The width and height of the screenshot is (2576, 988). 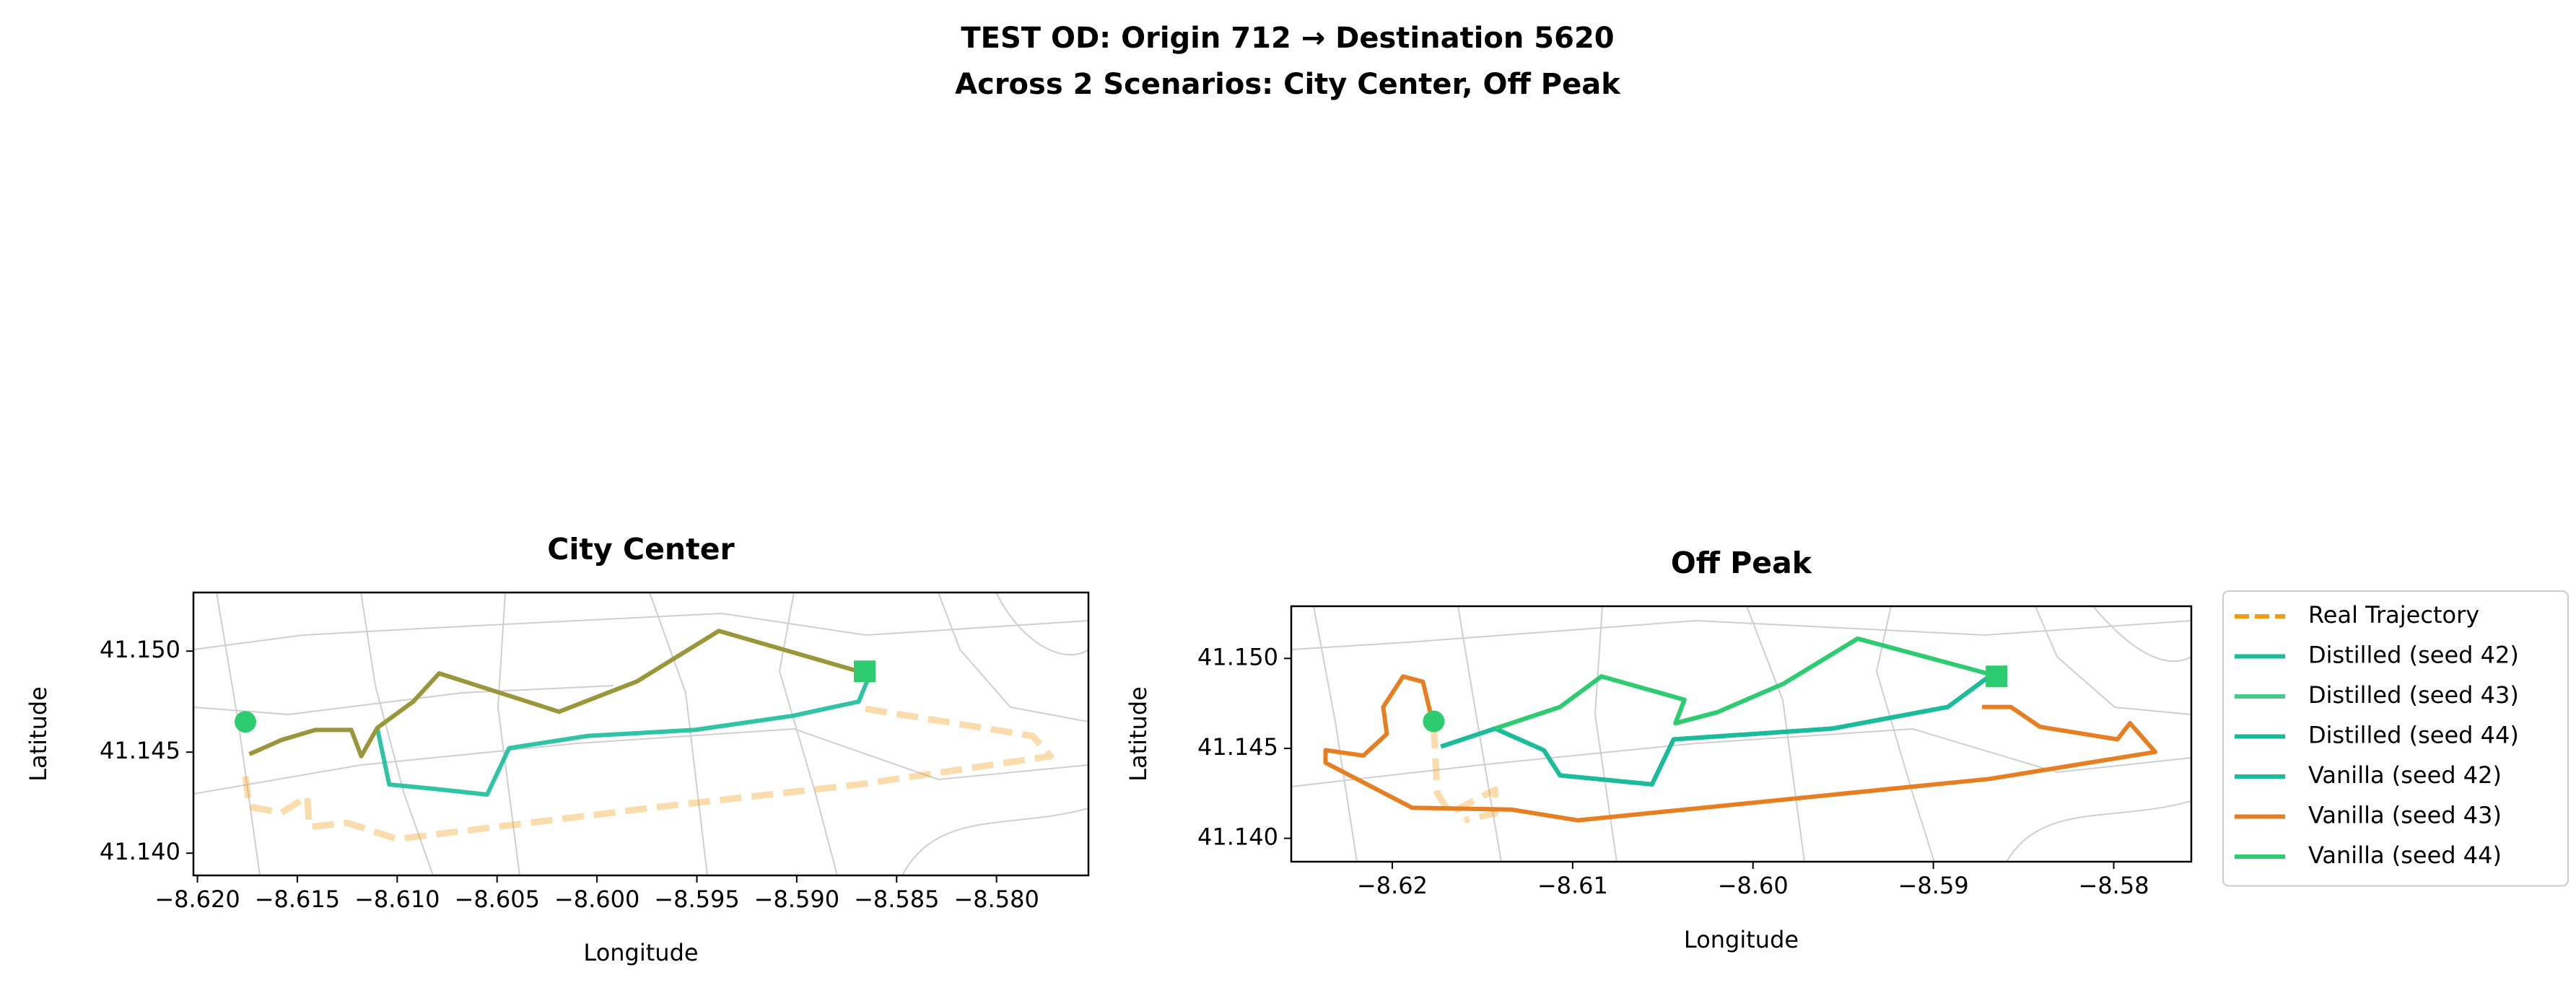 I want to click on x-tick-label: −8.605, so click(x=497, y=899).